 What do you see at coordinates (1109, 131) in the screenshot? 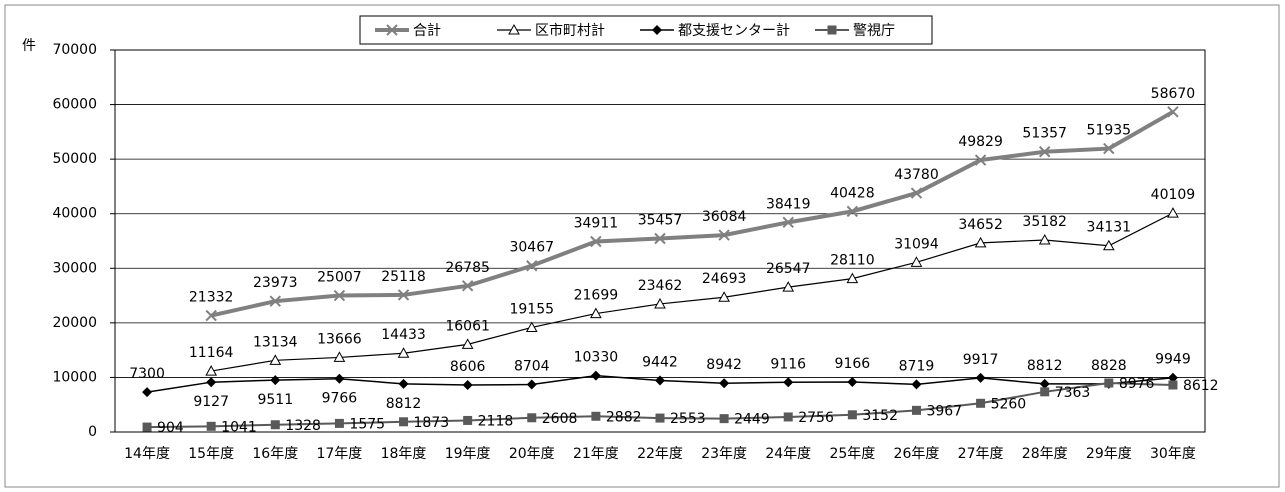
I see `data-label: 51935` at bounding box center [1109, 131].